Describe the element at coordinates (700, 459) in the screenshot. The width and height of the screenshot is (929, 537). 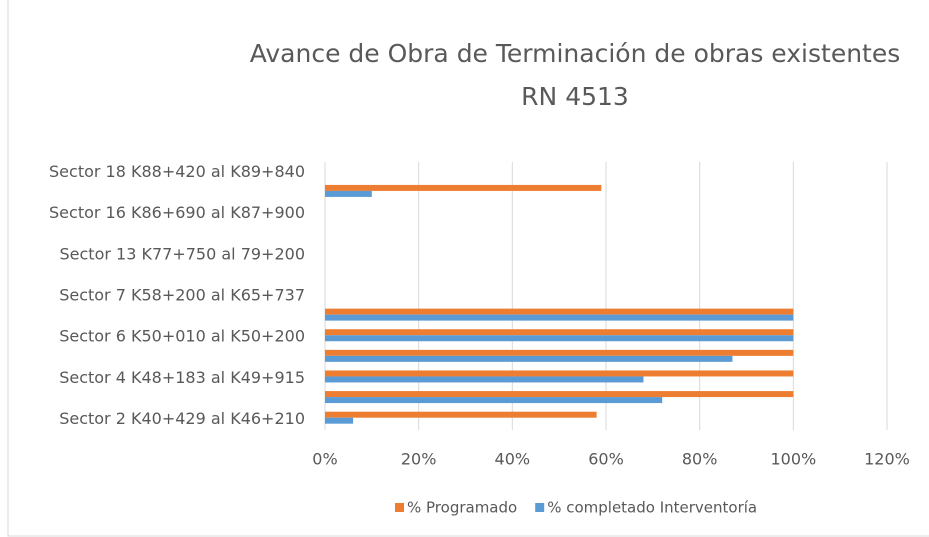
I see `x-tick-label: 80%` at that location.